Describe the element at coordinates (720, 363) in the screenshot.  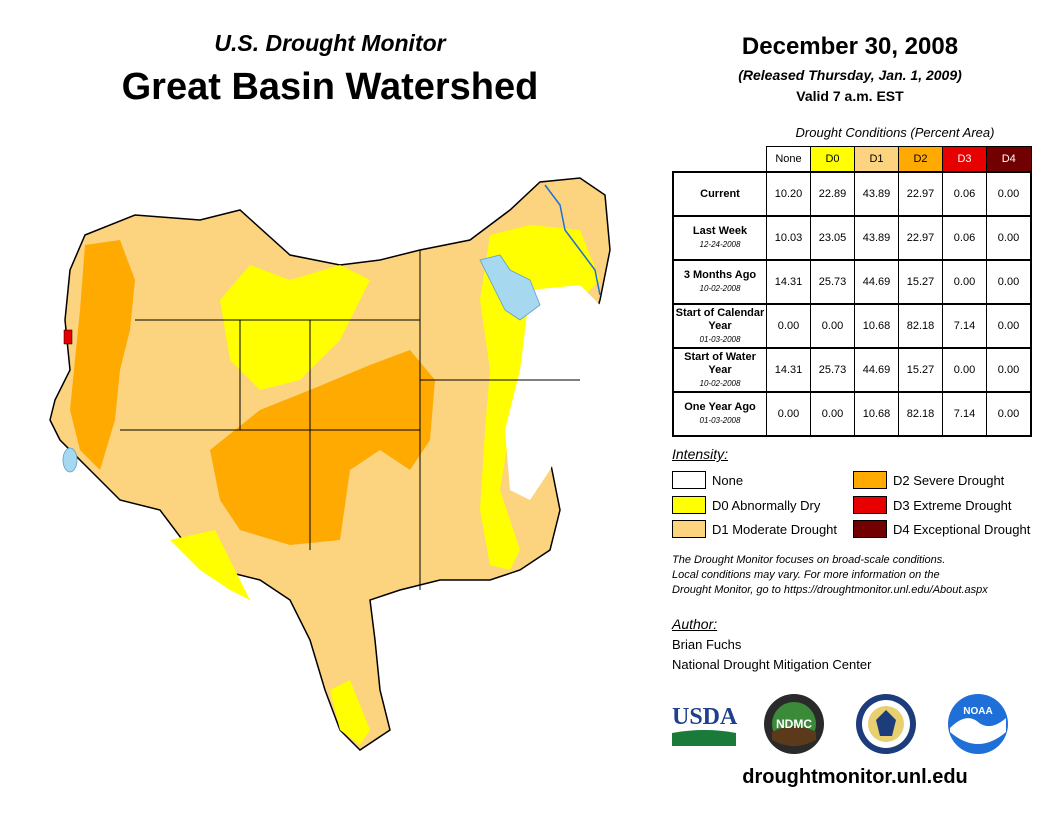
I see `row-label-text: Start of Water Year` at that location.